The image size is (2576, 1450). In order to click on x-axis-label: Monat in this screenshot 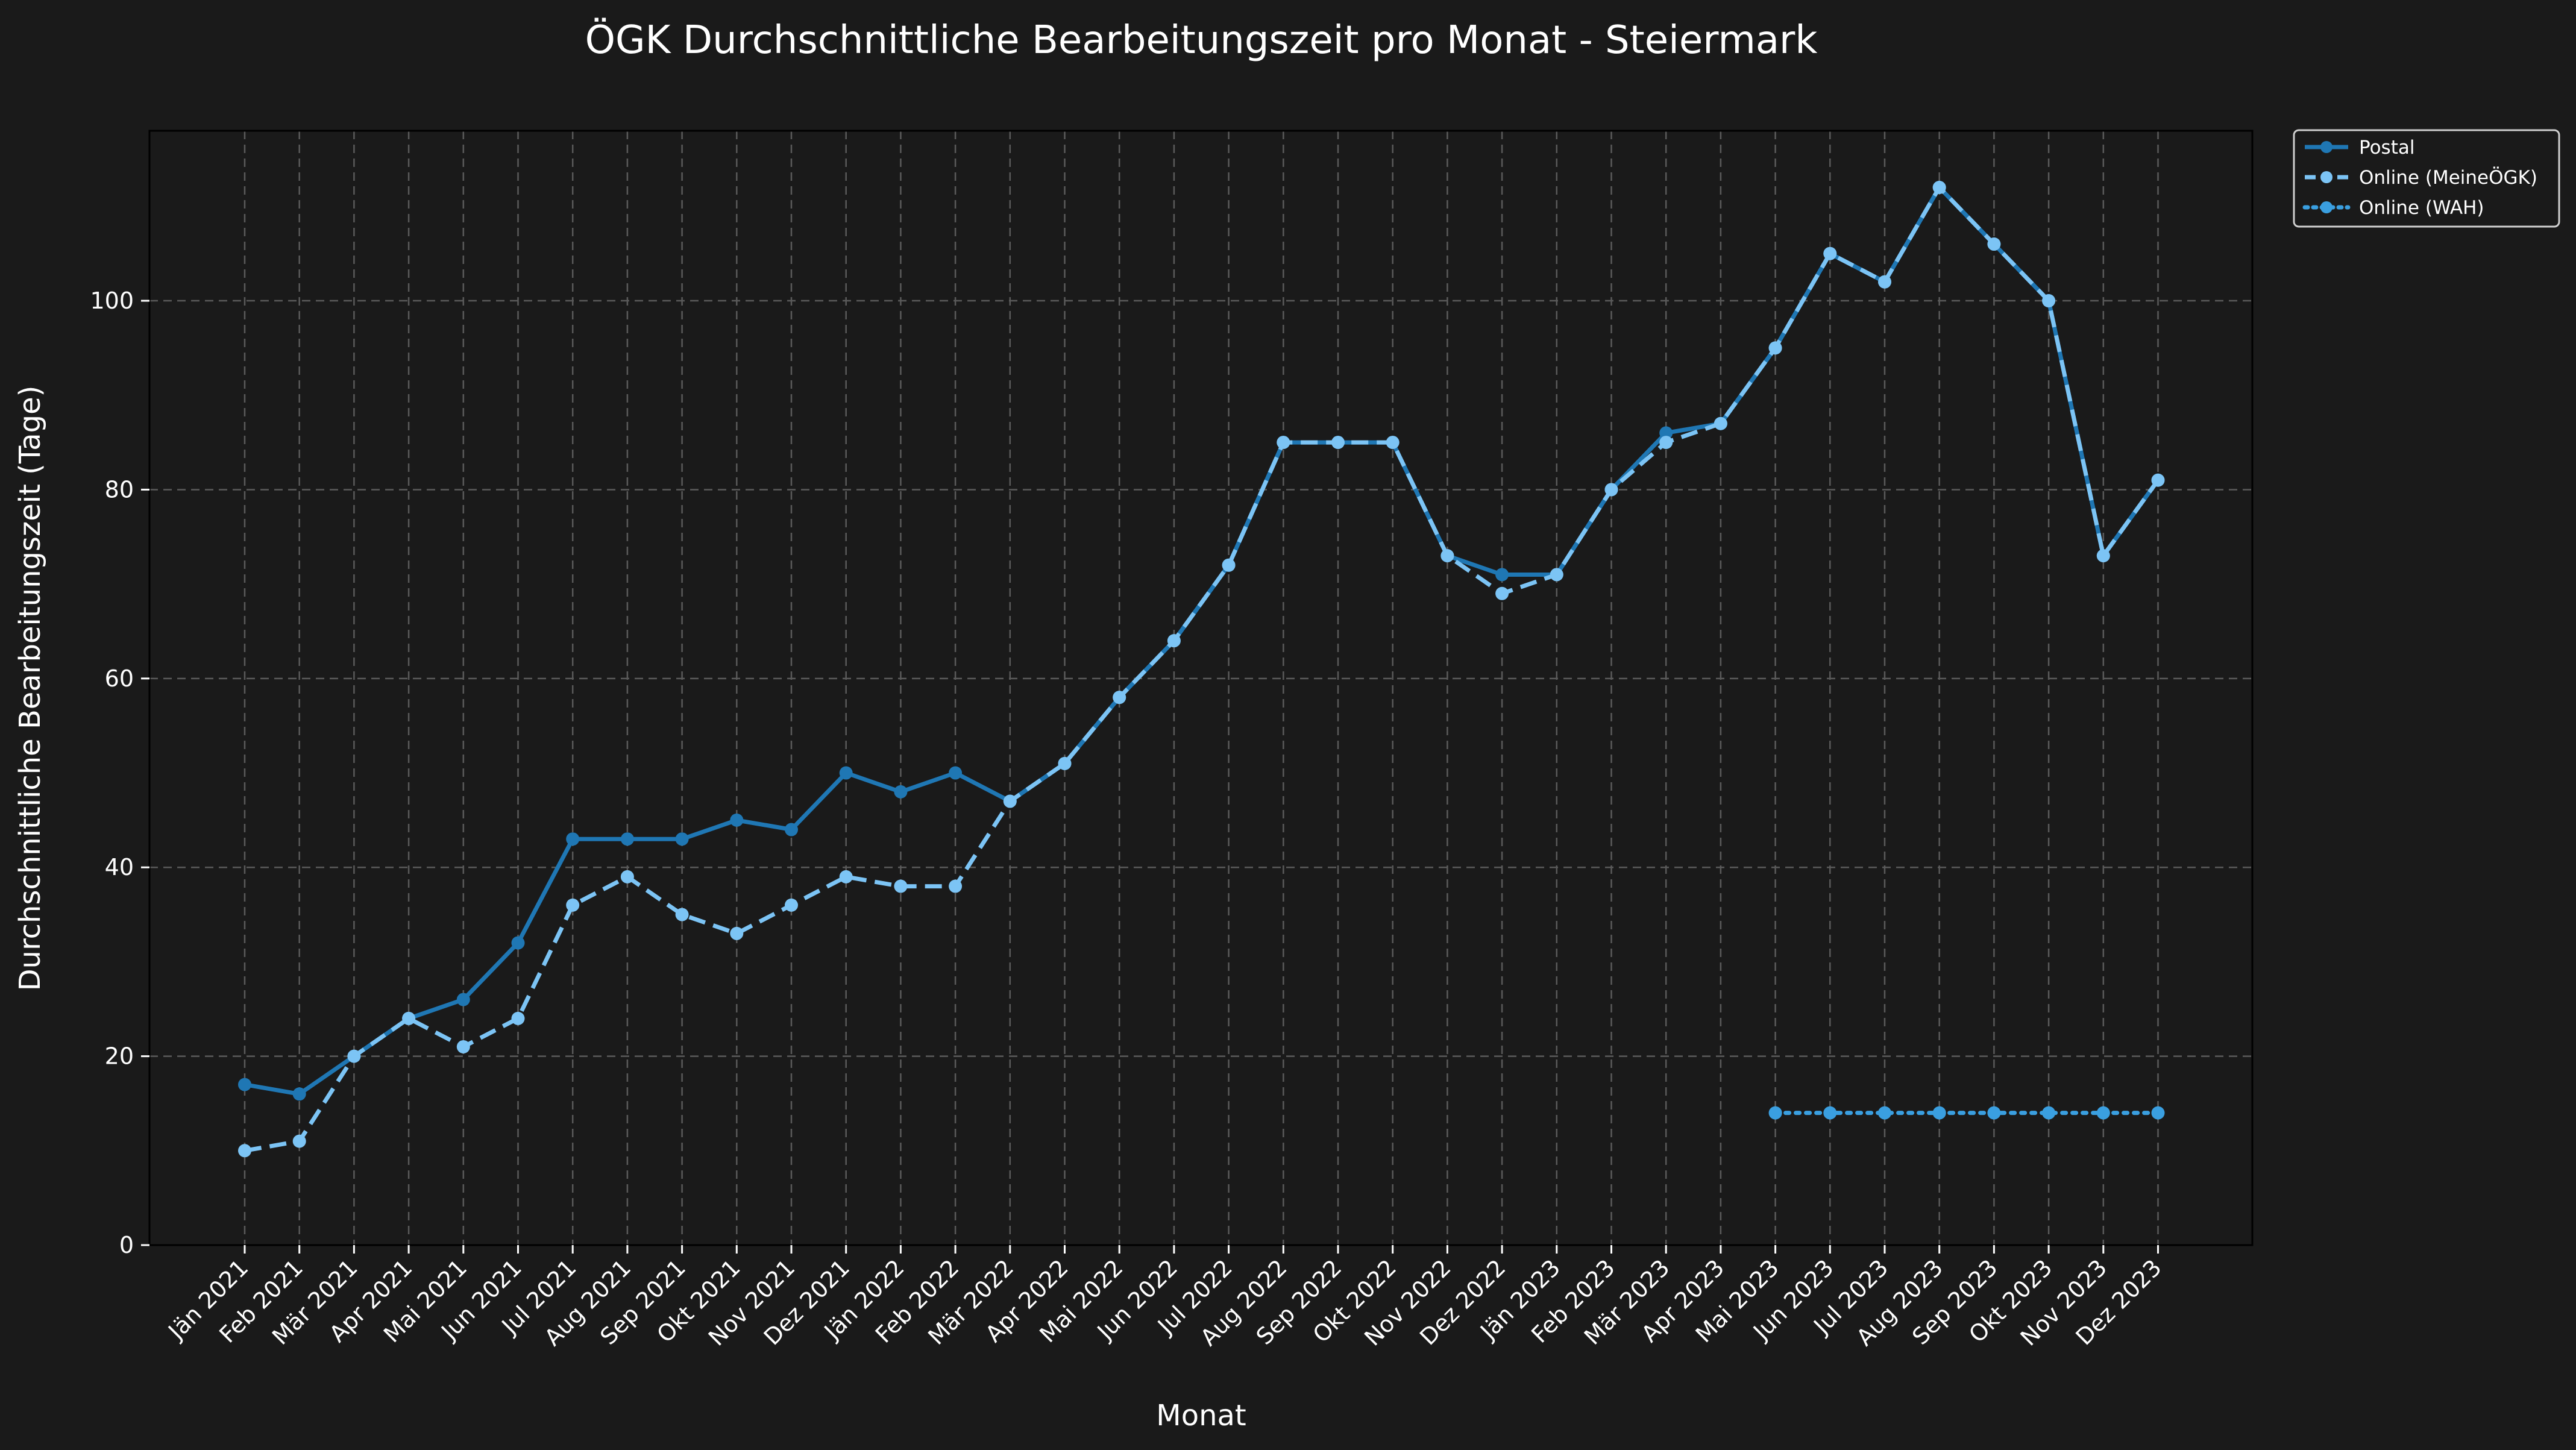, I will do `click(1201, 1416)`.